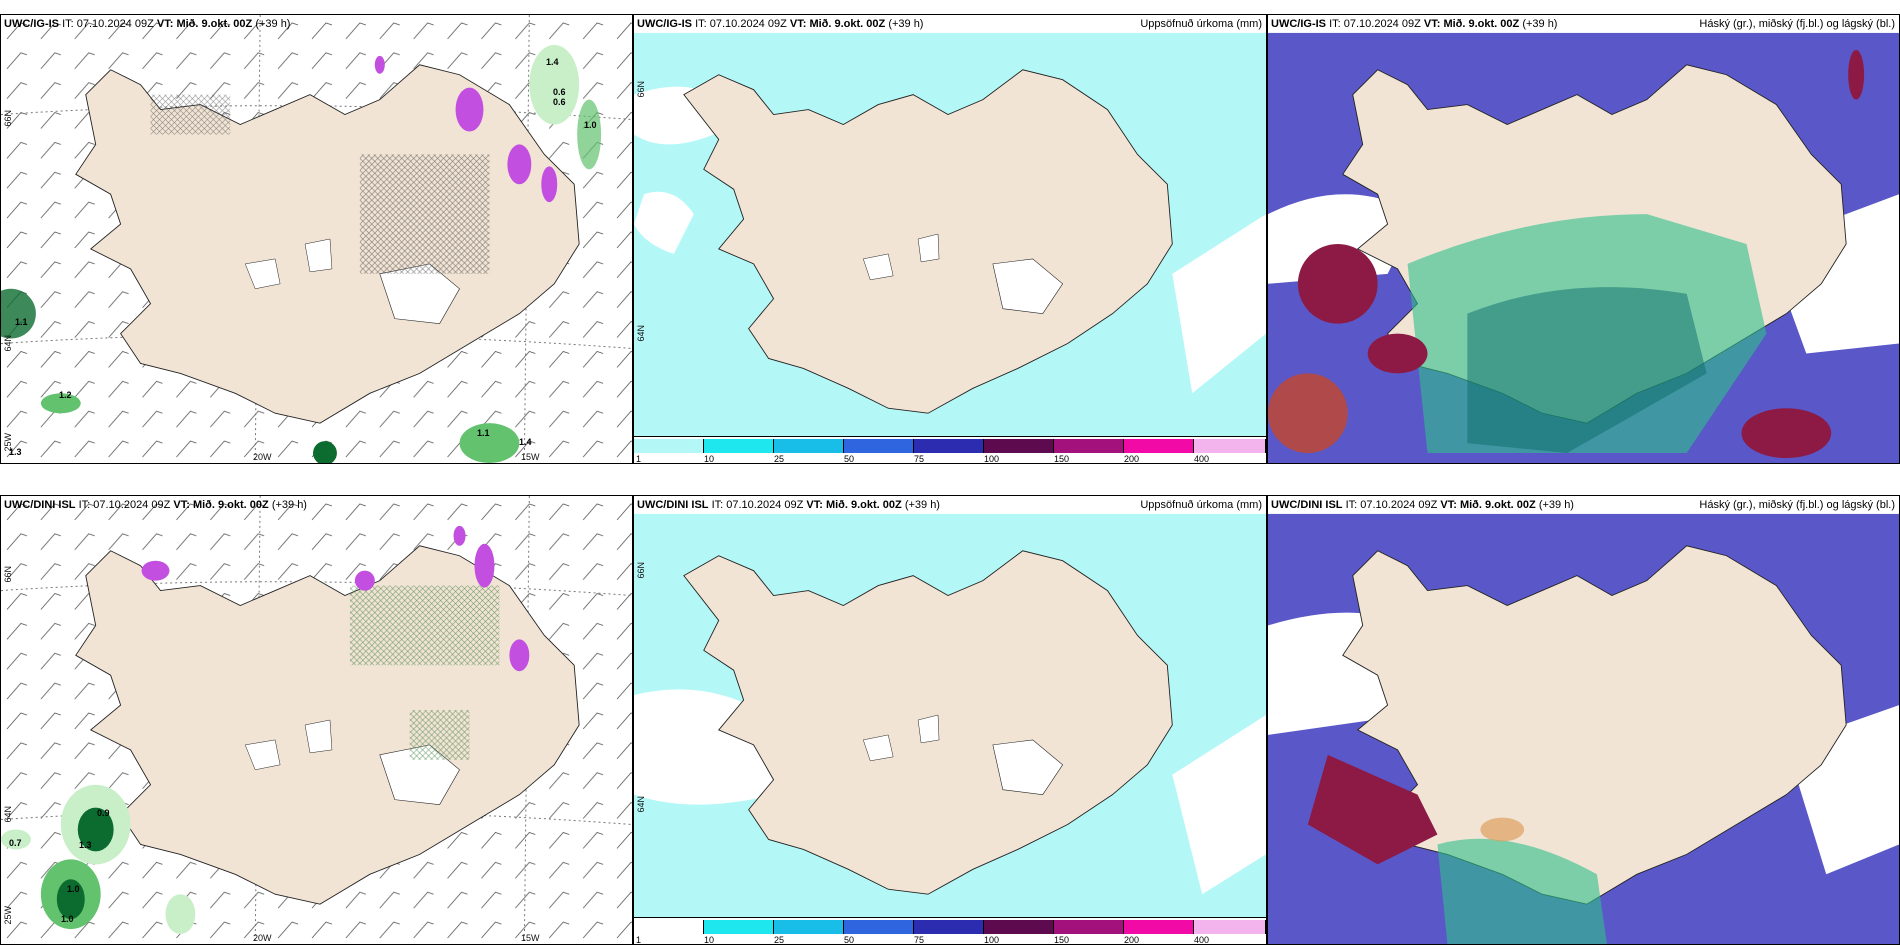 The height and width of the screenshot is (950, 1900). I want to click on panel-title: Uppsöfnuð úrkoma (mm), so click(1201, 505).